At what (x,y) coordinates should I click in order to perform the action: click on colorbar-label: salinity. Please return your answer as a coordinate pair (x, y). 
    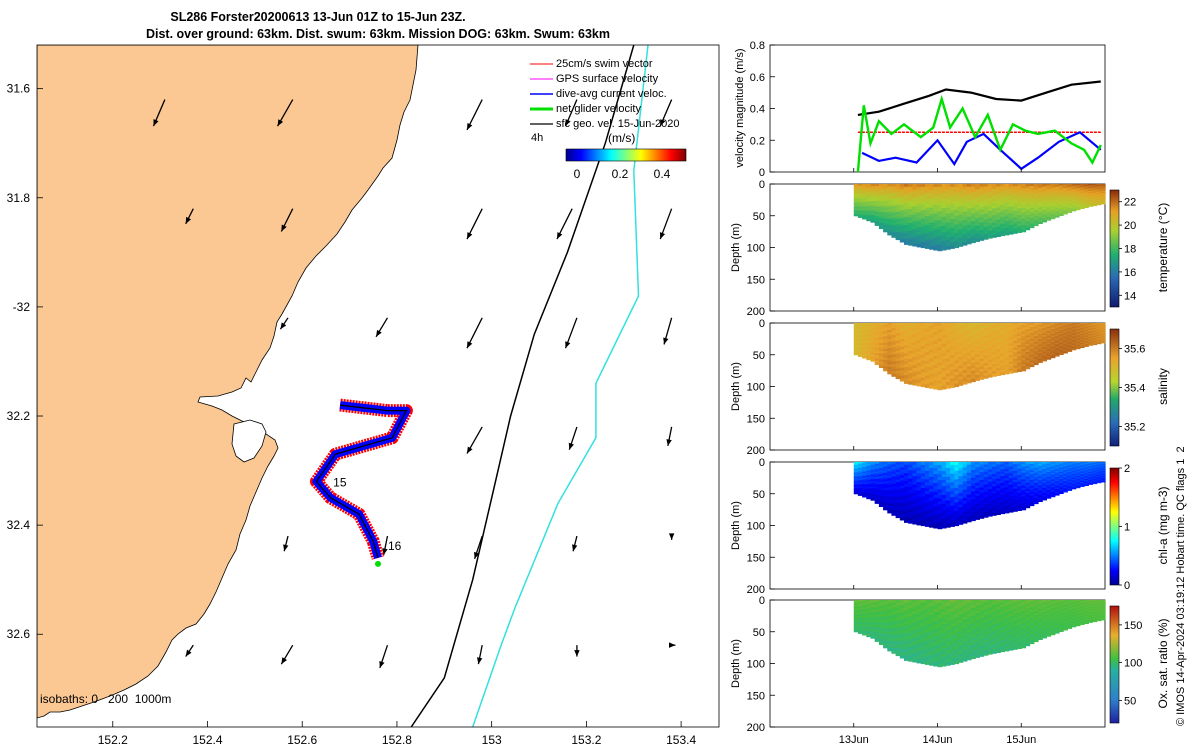
    Looking at the image, I should click on (1163, 386).